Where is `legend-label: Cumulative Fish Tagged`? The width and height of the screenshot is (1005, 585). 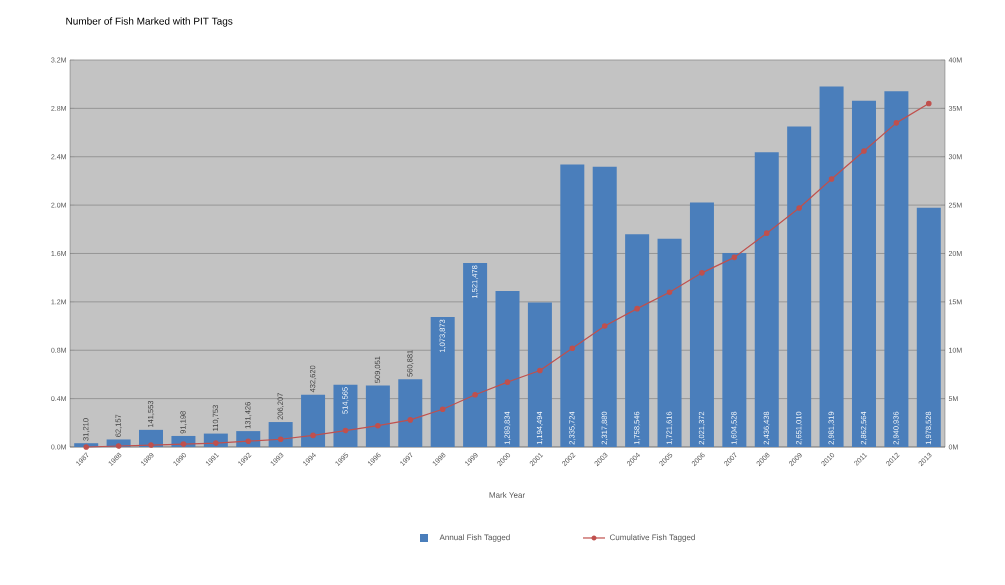
legend-label: Cumulative Fish Tagged is located at coordinates (652, 538).